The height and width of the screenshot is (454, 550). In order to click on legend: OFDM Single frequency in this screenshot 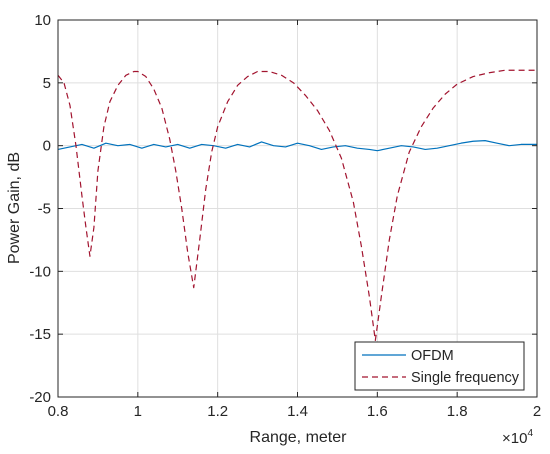, I will do `click(439, 366)`.